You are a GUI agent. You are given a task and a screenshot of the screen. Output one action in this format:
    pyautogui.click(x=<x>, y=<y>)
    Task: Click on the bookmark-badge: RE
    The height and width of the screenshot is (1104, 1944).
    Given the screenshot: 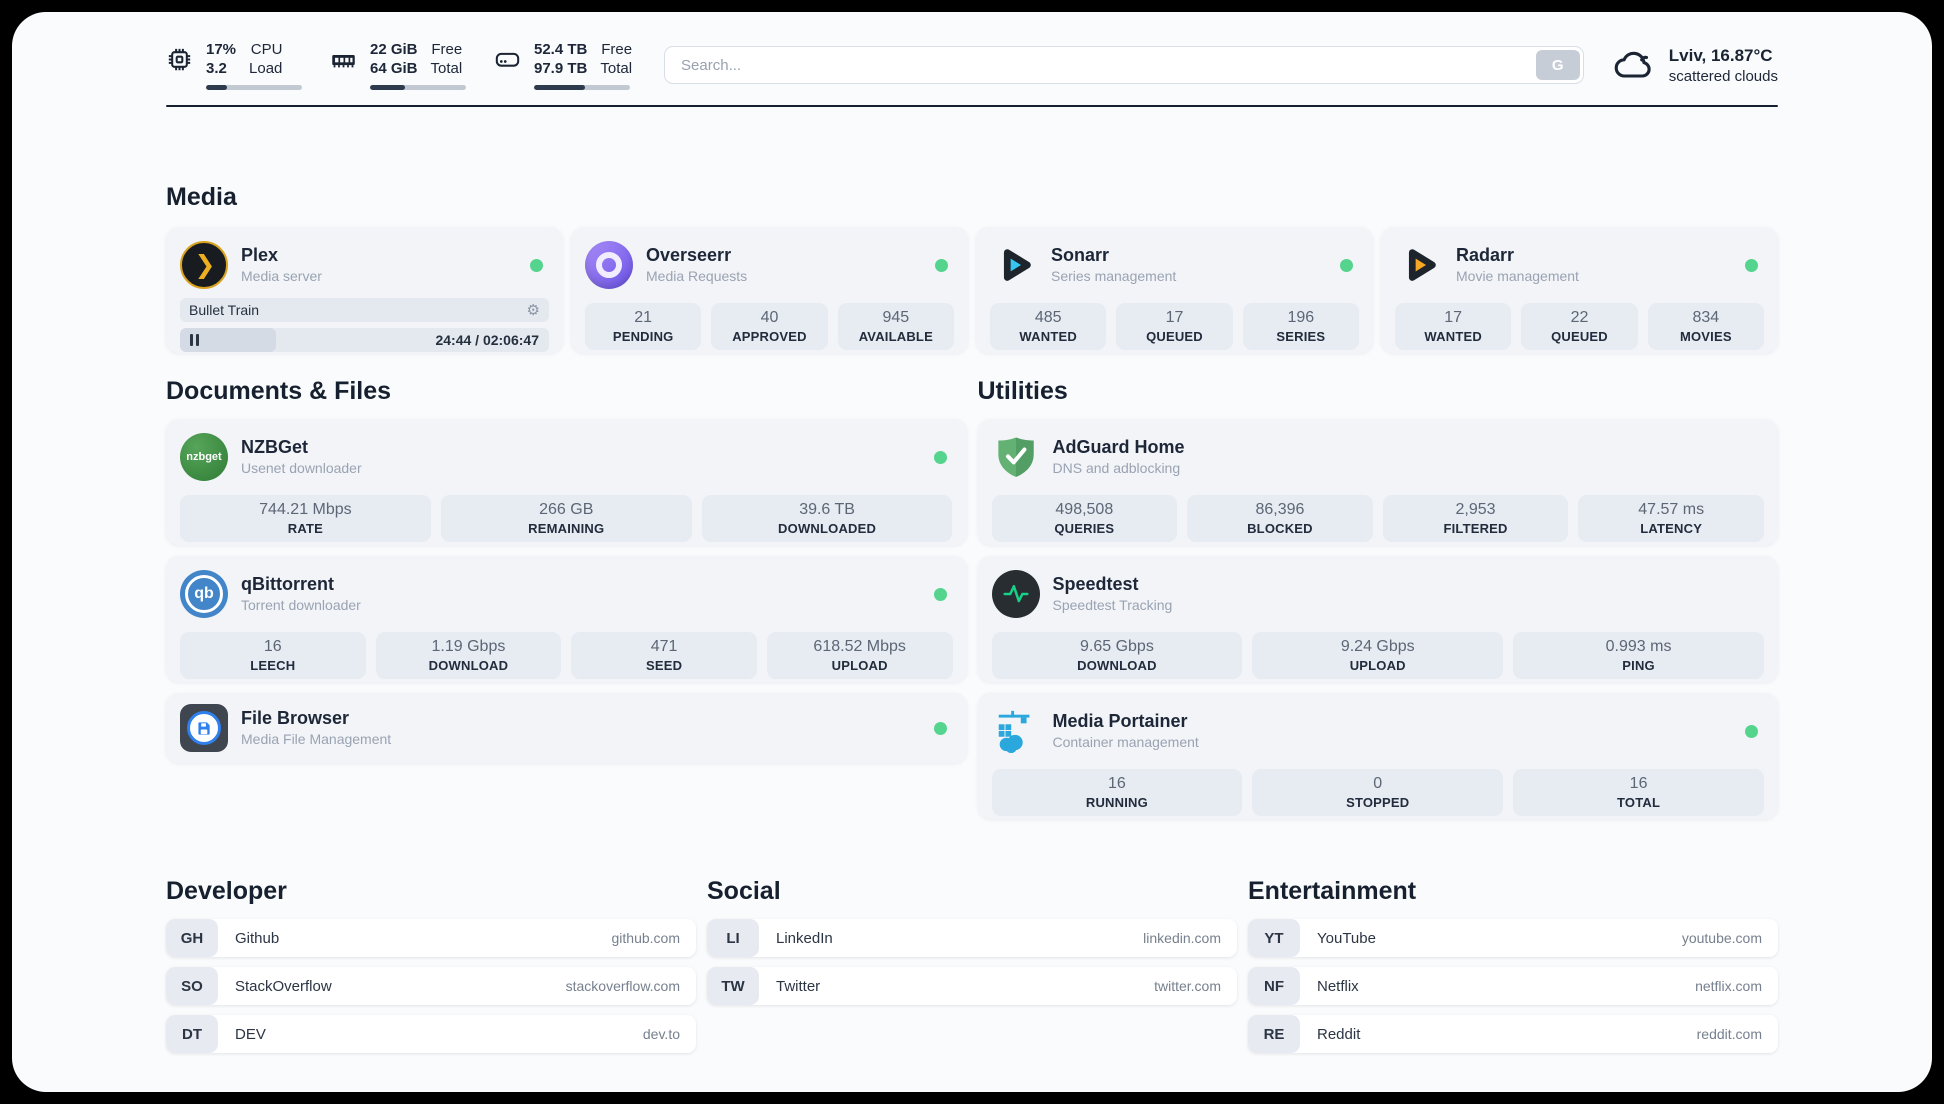 What is the action you would take?
    pyautogui.click(x=1274, y=1034)
    